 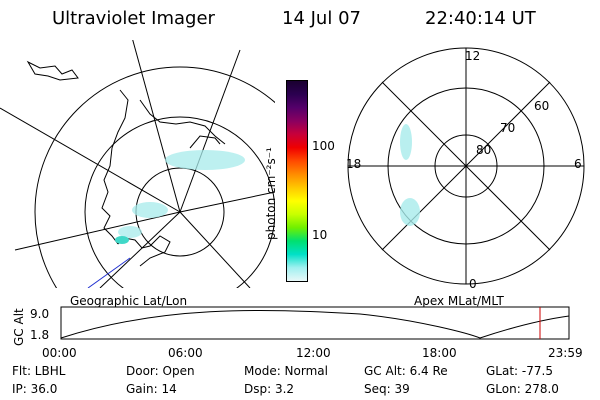 I want to click on altitude-curve, so click(x=315, y=324).